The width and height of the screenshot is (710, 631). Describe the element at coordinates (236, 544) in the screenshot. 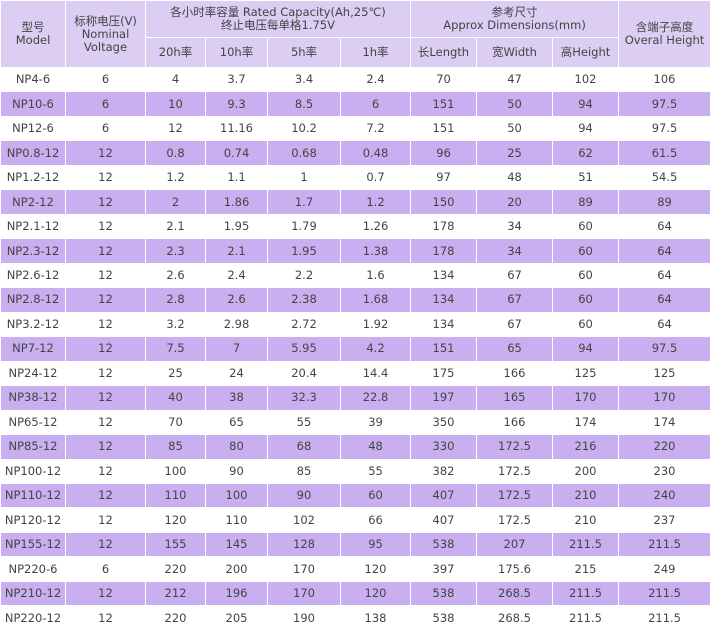

I see `table-cell: 145` at that location.